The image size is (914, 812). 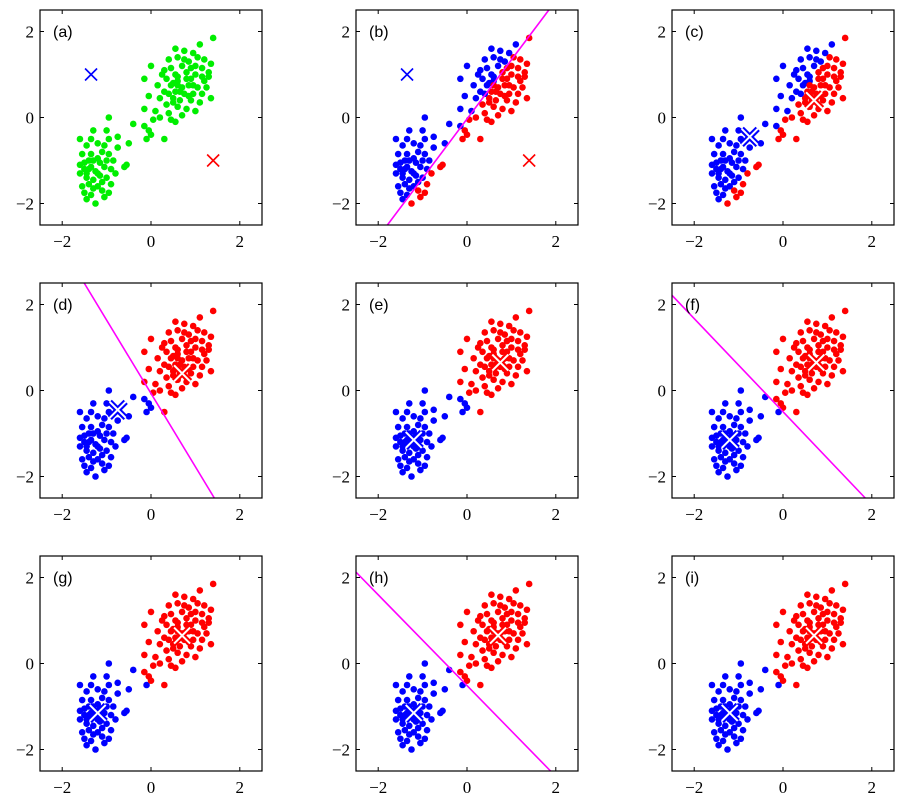 I want to click on x-tick-label: 0, so click(x=783, y=787).